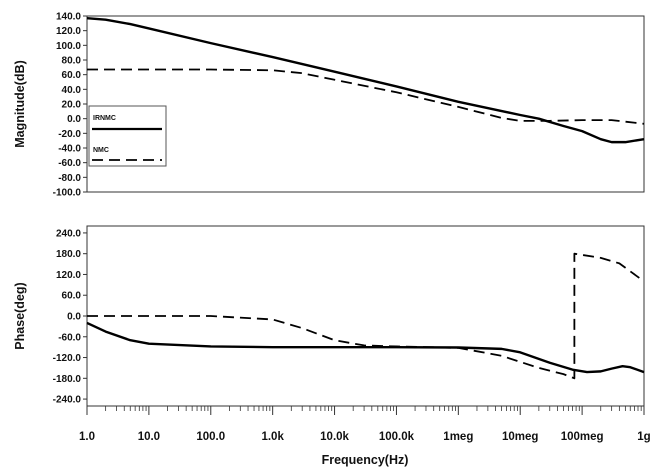 This screenshot has height=470, width=657. What do you see at coordinates (643, 437) in the screenshot?
I see `x-tick-label: 1g` at bounding box center [643, 437].